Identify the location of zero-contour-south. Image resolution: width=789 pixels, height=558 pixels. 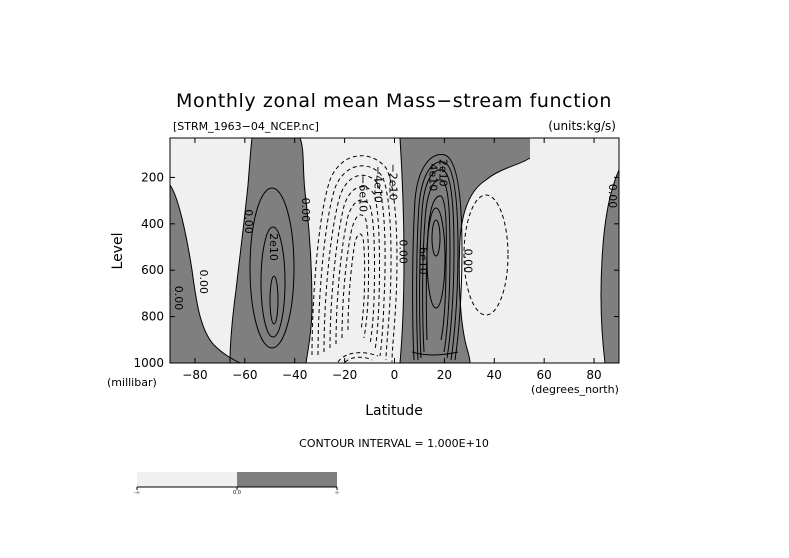
(205, 273).